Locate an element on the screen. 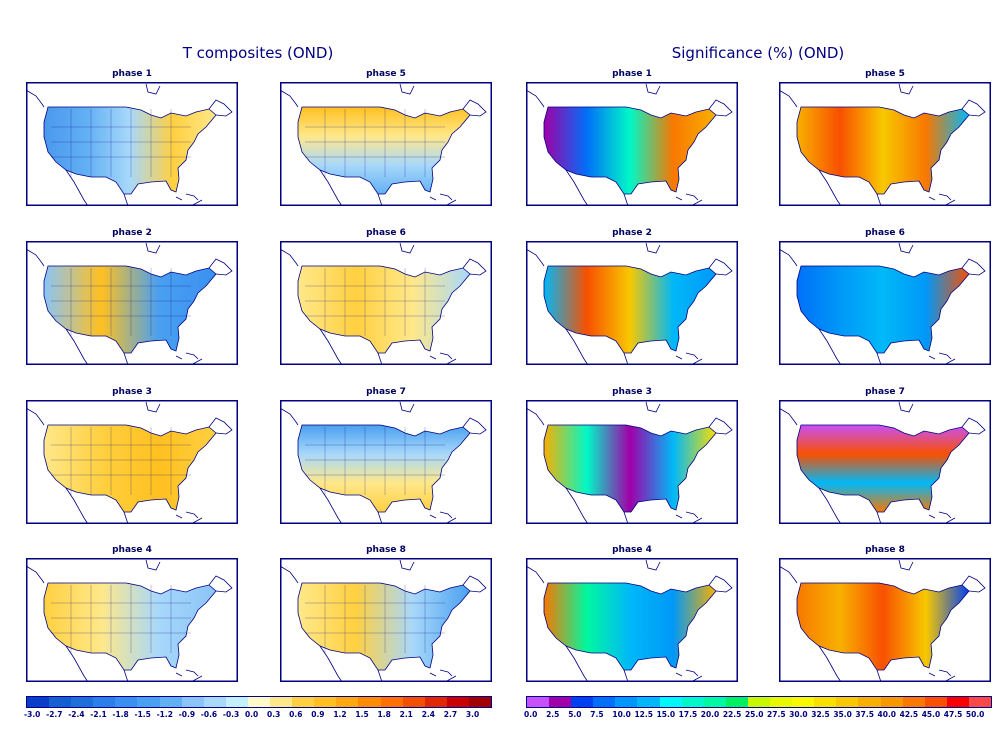  colorbar-tick-label: 45.0 is located at coordinates (931, 714).